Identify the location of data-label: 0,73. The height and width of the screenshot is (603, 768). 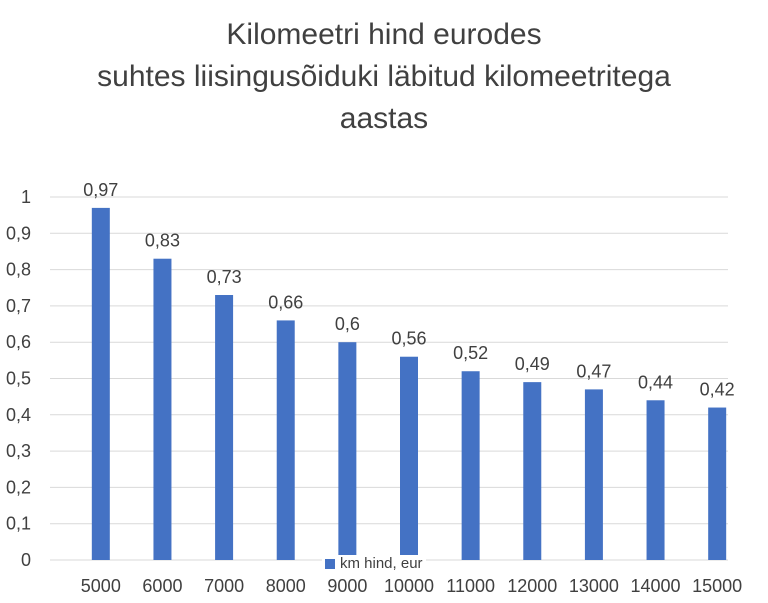
(224, 277).